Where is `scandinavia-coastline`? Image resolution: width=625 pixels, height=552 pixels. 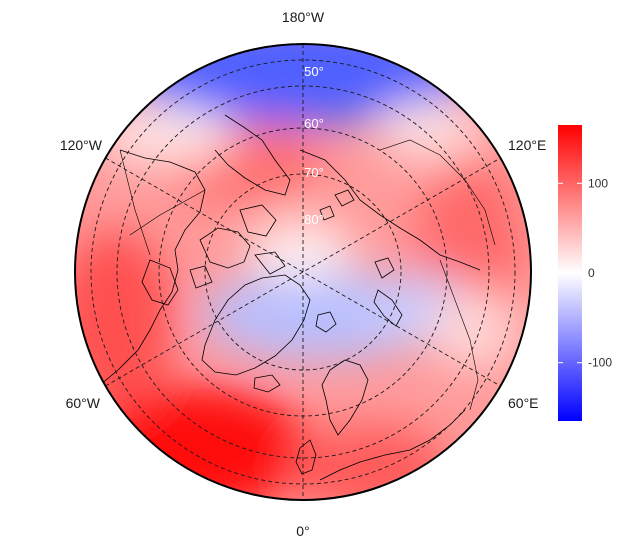 scandinavia-coastline is located at coordinates (345, 397).